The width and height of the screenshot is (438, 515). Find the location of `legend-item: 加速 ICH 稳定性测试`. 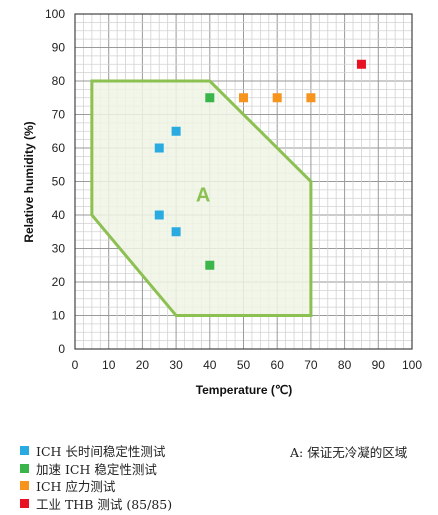

legend-item: 加速 ICH 稳定性测试 is located at coordinates (96, 469).